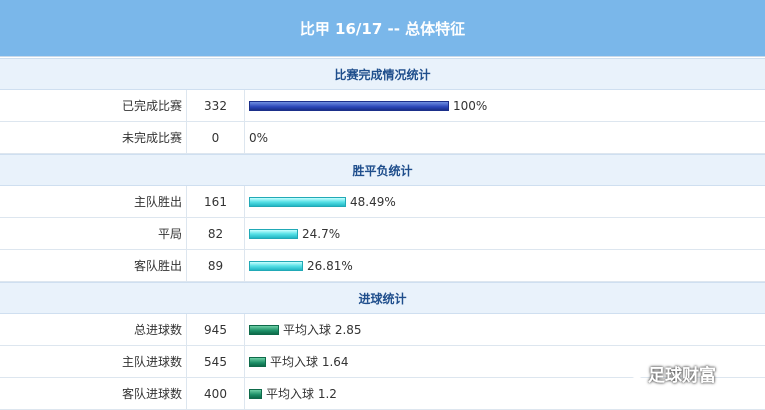 The height and width of the screenshot is (410, 765). Describe the element at coordinates (505, 361) in the screenshot. I see `row-bar-cell: 平均入球 1.64` at that location.